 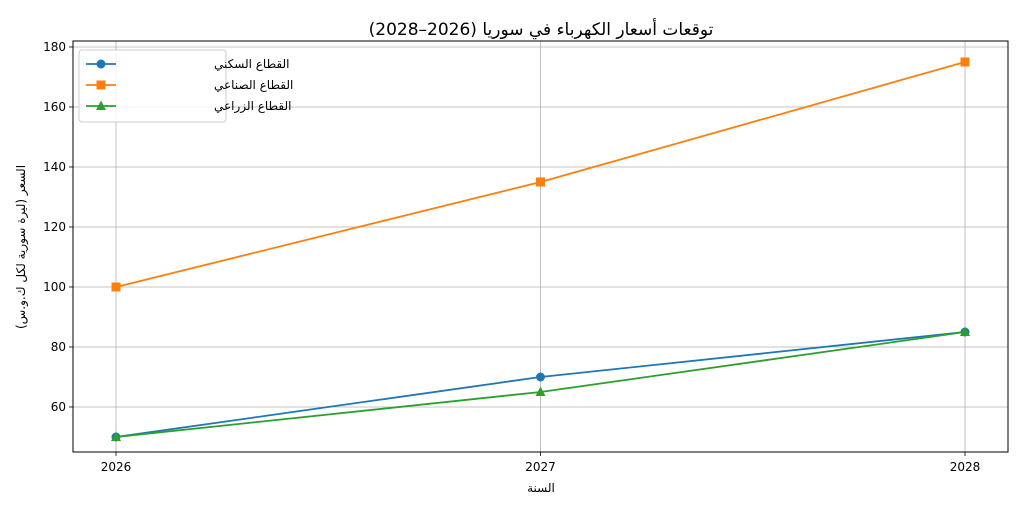 I want to click on legend-label: القطاع السكني, so click(x=251, y=64).